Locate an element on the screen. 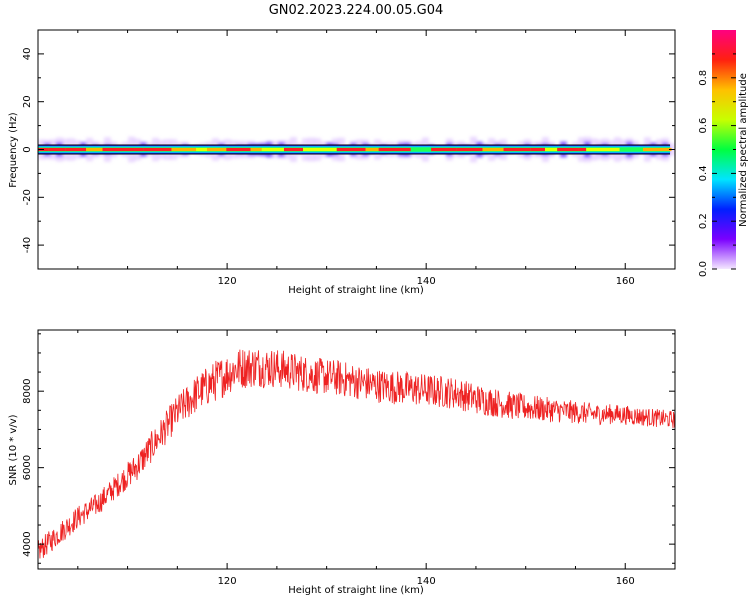 Image resolution: width=750 pixels, height=600 pixels. snr-y-label: SNR (10 * v/v) is located at coordinates (13, 449).